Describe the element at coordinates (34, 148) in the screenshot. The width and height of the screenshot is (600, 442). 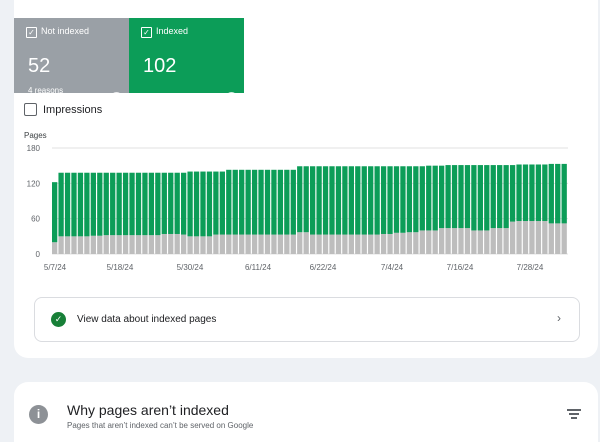
I see `y-tick-label: 180` at that location.